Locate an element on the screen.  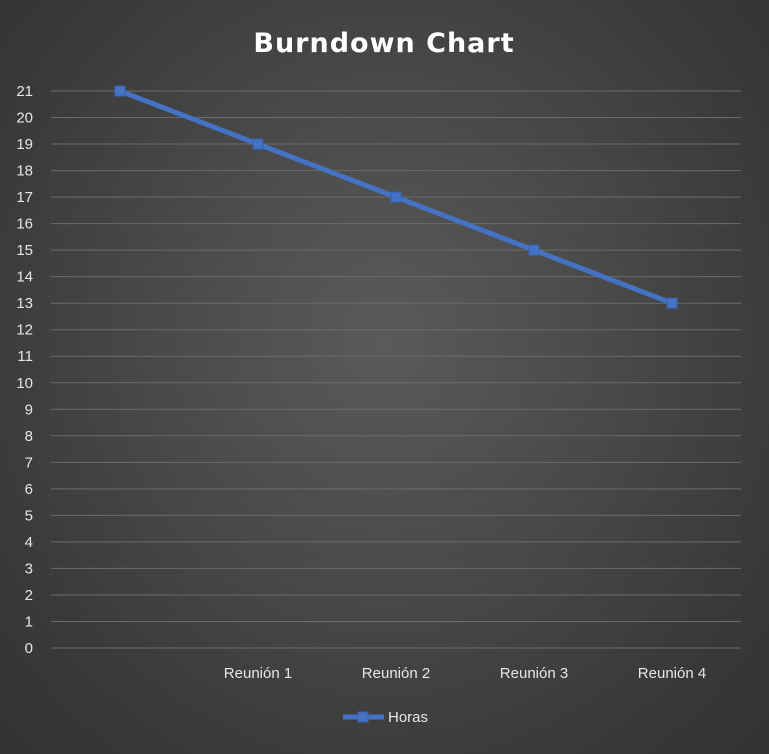
y-tick-label: 8 is located at coordinates (29, 436).